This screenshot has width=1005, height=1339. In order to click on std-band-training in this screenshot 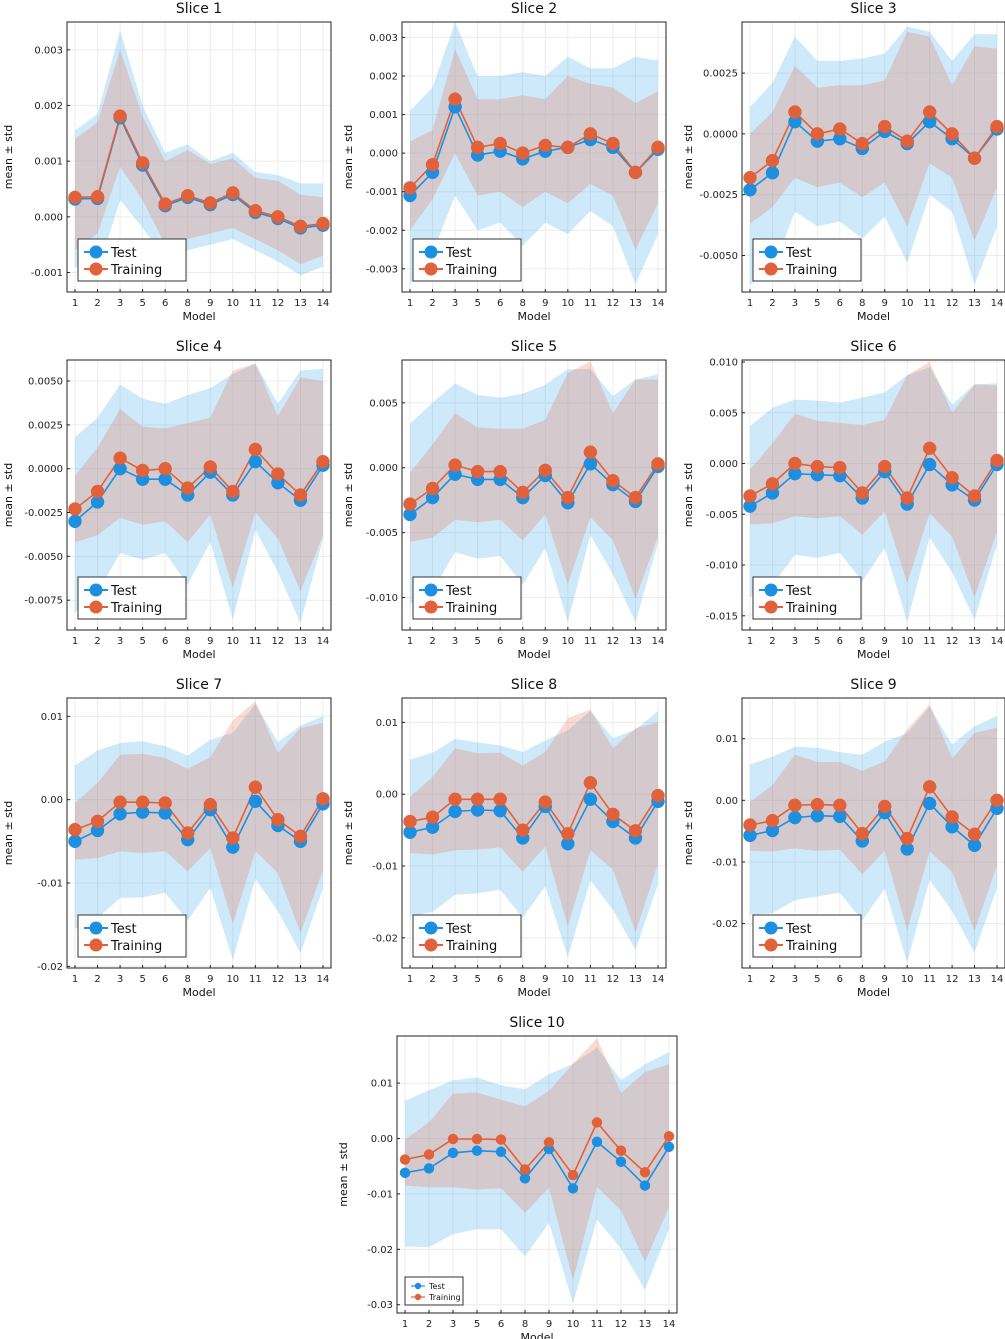, I will do `click(873, 817)`.